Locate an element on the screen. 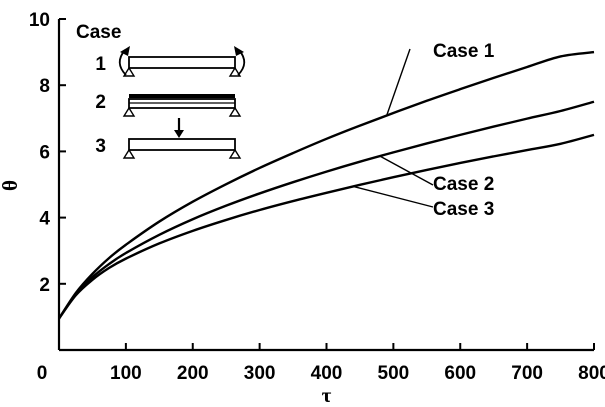 This screenshot has height=407, width=605. legend-entry-case-1: 1 is located at coordinates (170, 61).